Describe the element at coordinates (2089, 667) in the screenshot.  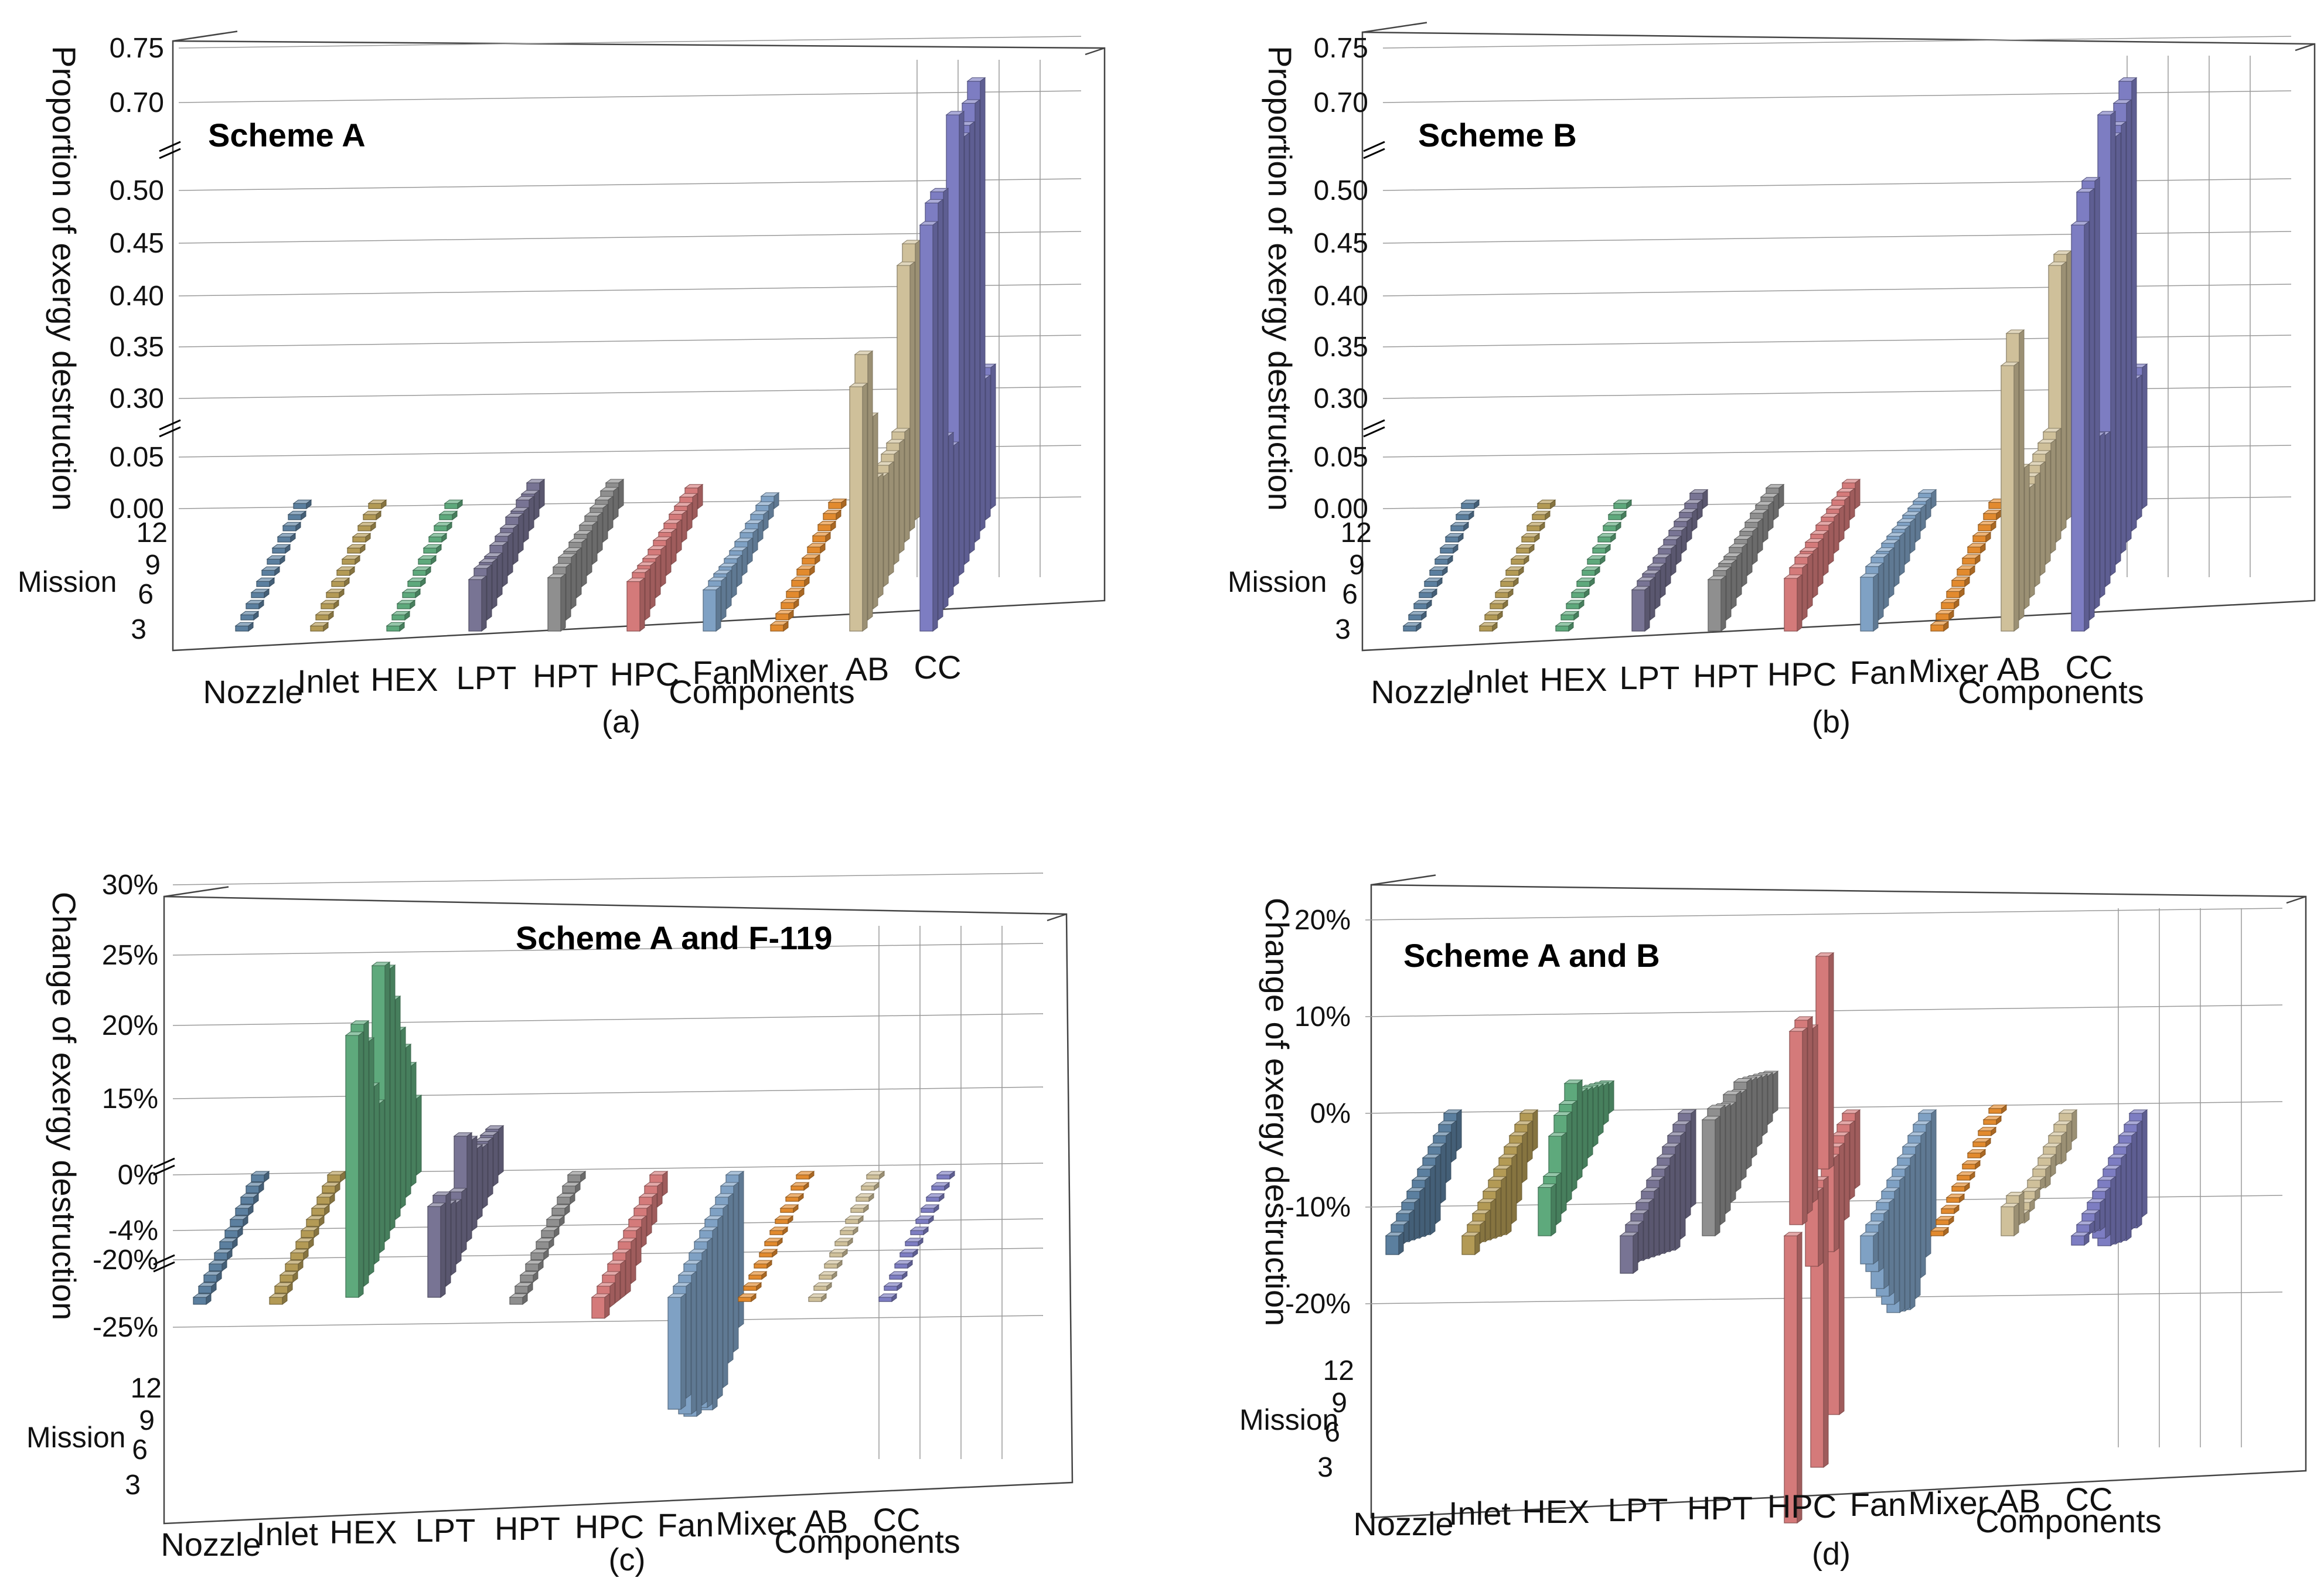
I see `component-label-cc: CC` at that location.